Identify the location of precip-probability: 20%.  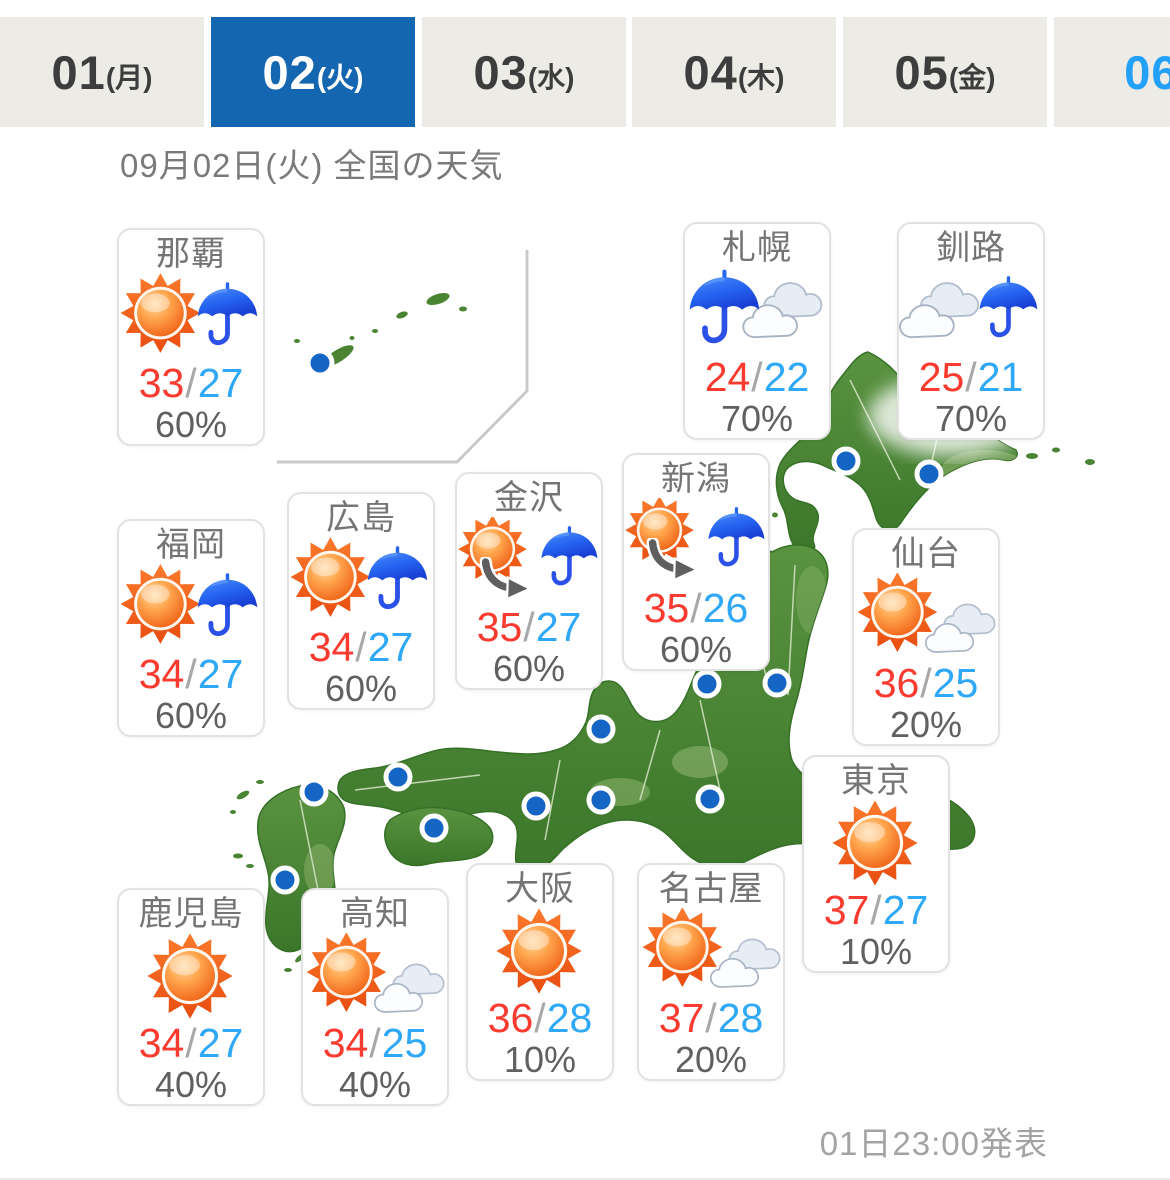
(926, 724).